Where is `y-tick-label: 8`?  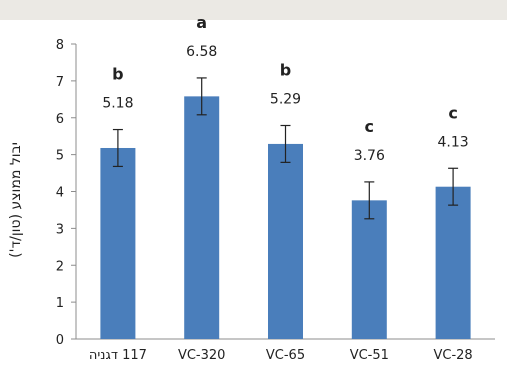 y-tick-label: 8 is located at coordinates (60, 45).